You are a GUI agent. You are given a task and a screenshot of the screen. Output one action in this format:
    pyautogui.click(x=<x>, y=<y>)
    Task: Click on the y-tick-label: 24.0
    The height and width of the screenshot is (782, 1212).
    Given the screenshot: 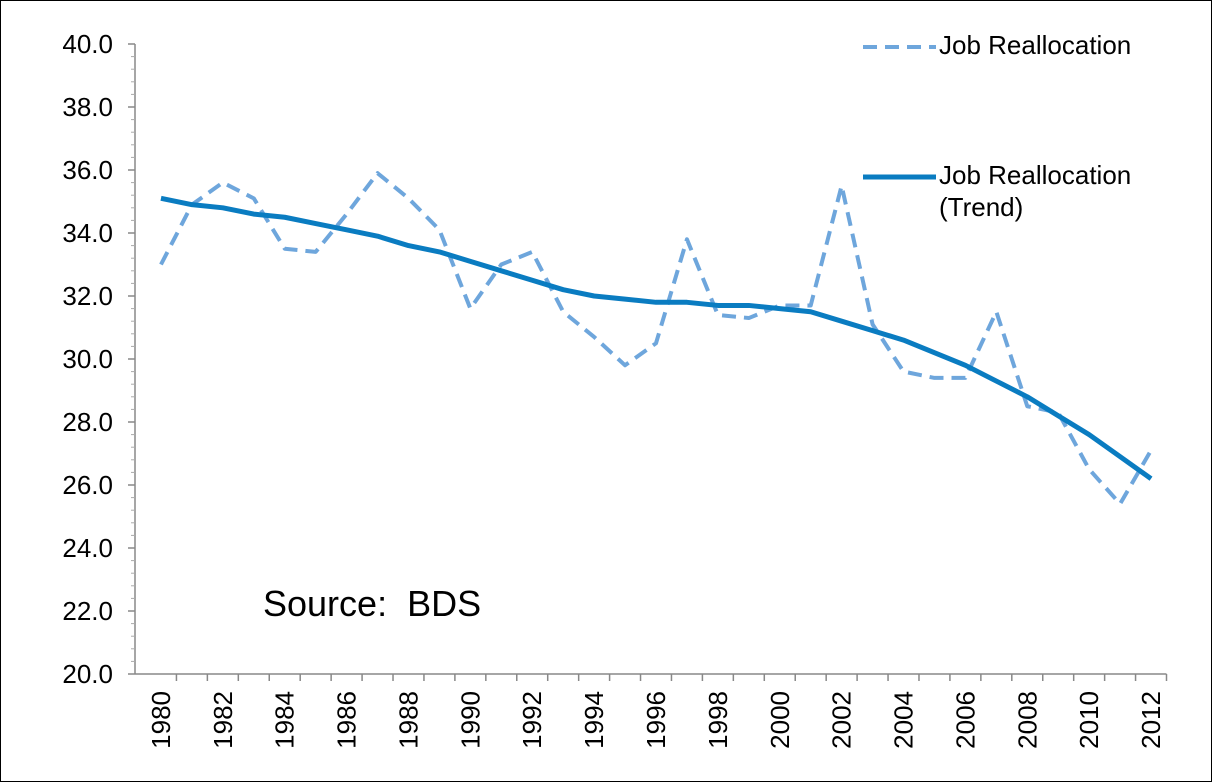 What is the action you would take?
    pyautogui.click(x=87, y=548)
    